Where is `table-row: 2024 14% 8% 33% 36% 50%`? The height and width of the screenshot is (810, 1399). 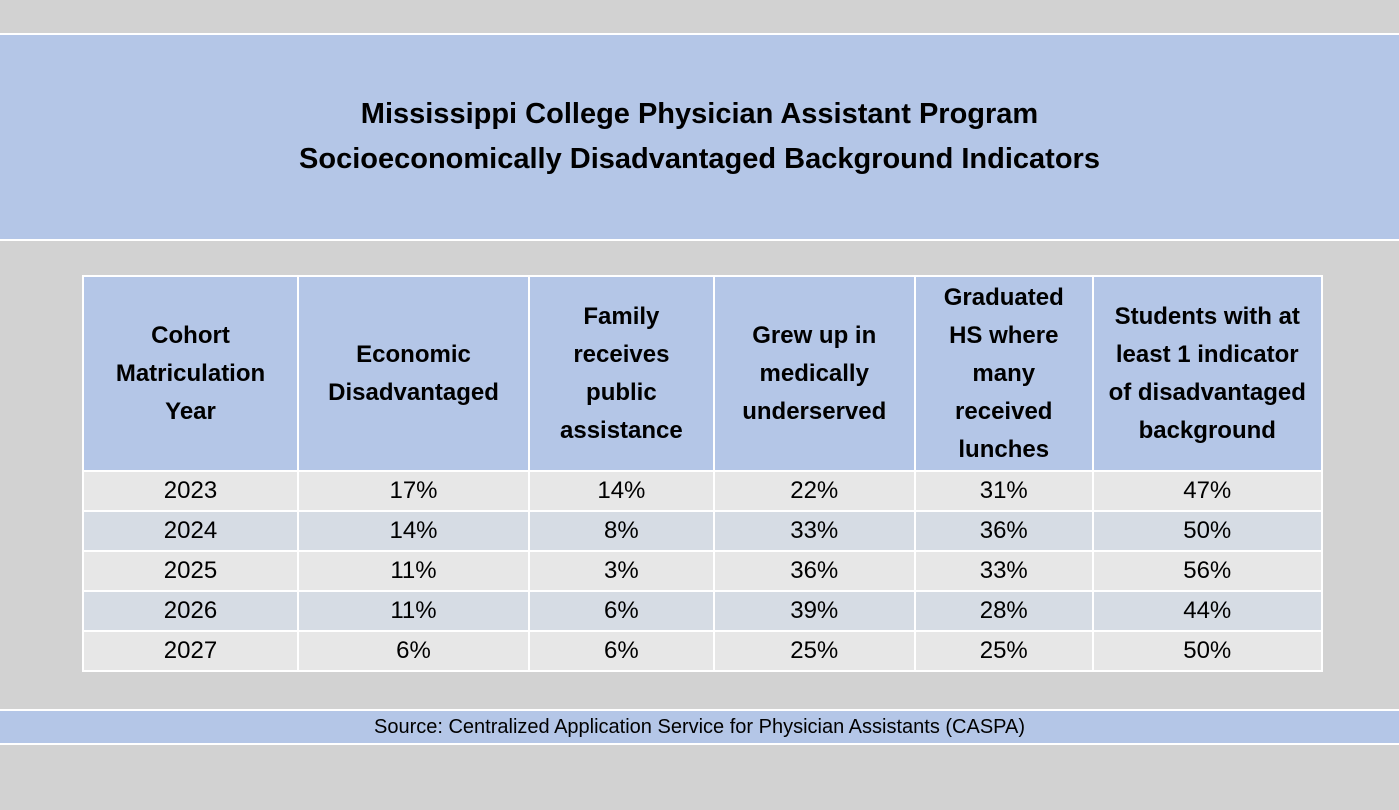 table-row: 2024 14% 8% 33% 36% 50% is located at coordinates (702, 531).